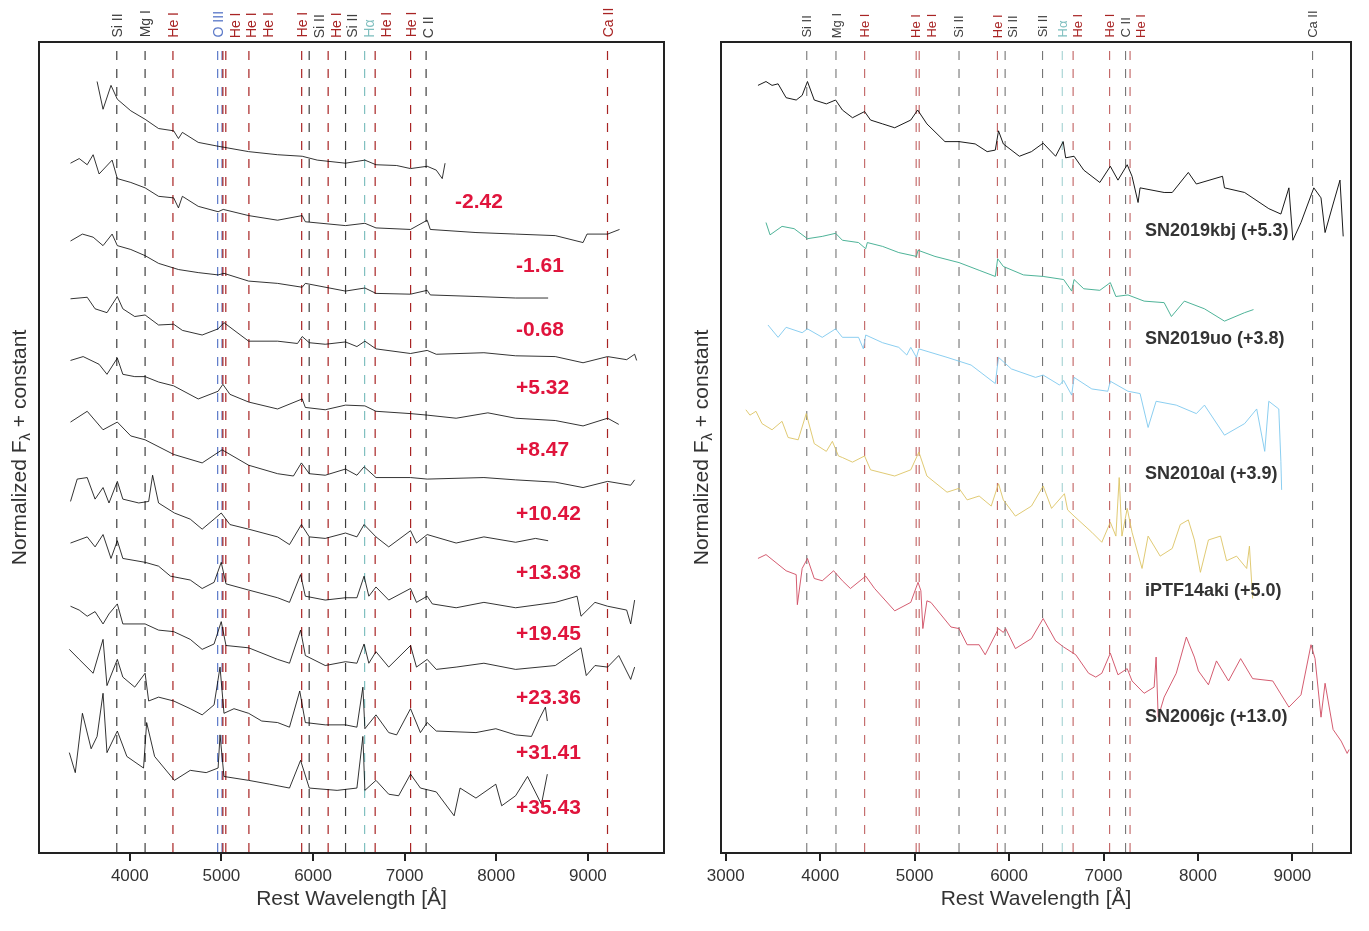 This screenshot has height=931, width=1369. What do you see at coordinates (1215, 338) in the screenshot?
I see `series-label: SN2019uo (+3.8)` at bounding box center [1215, 338].